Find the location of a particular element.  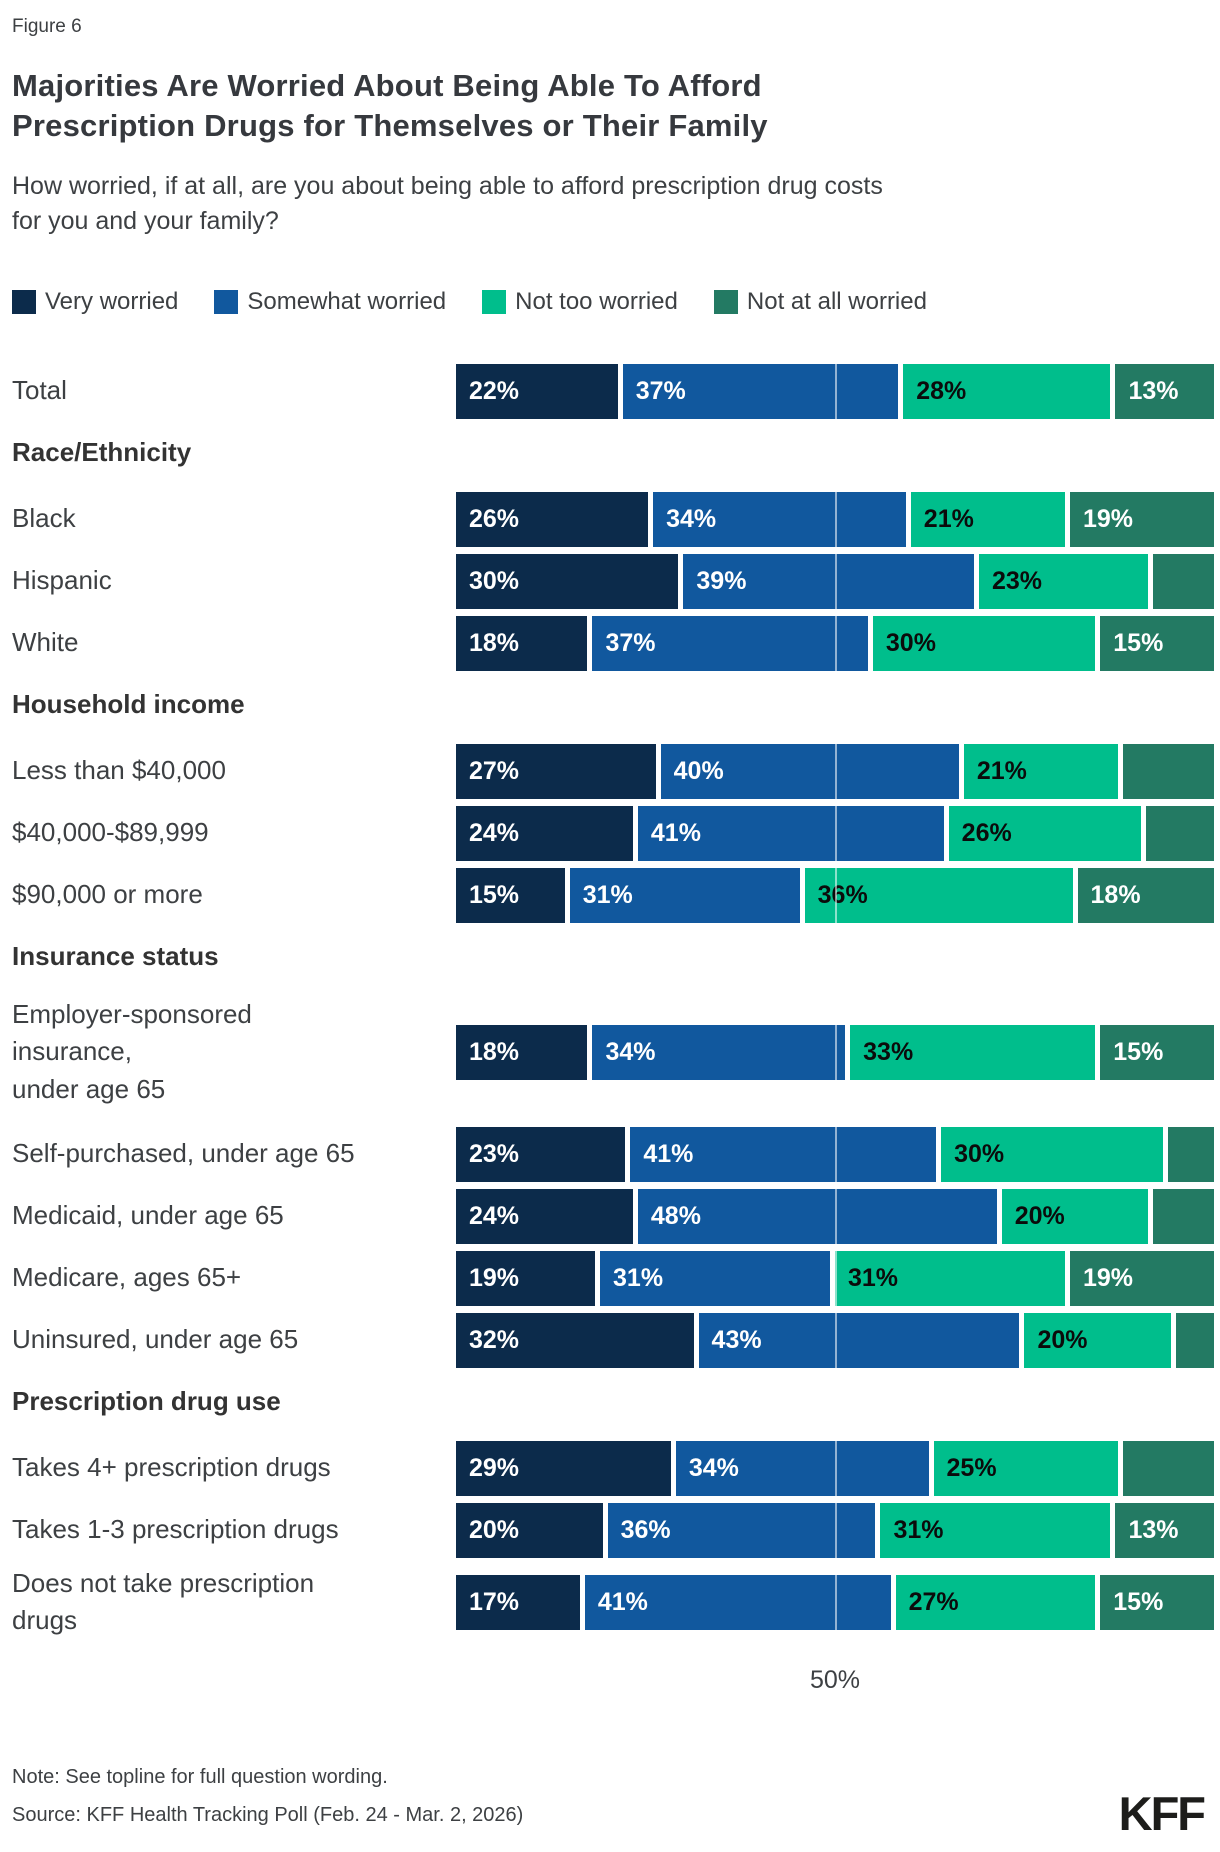

chart-row: Total 22% 37% 28% 13% is located at coordinates (613, 391).